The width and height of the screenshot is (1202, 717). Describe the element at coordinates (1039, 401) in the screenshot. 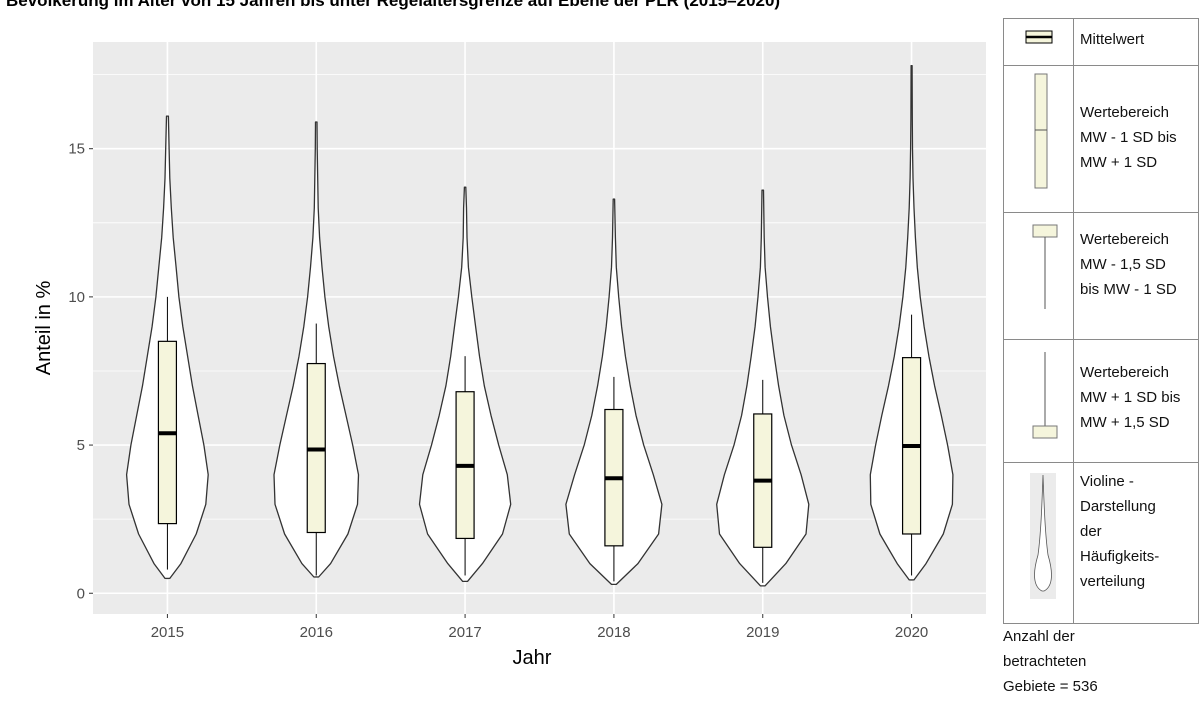

I see `upper-whisker-icon` at that location.